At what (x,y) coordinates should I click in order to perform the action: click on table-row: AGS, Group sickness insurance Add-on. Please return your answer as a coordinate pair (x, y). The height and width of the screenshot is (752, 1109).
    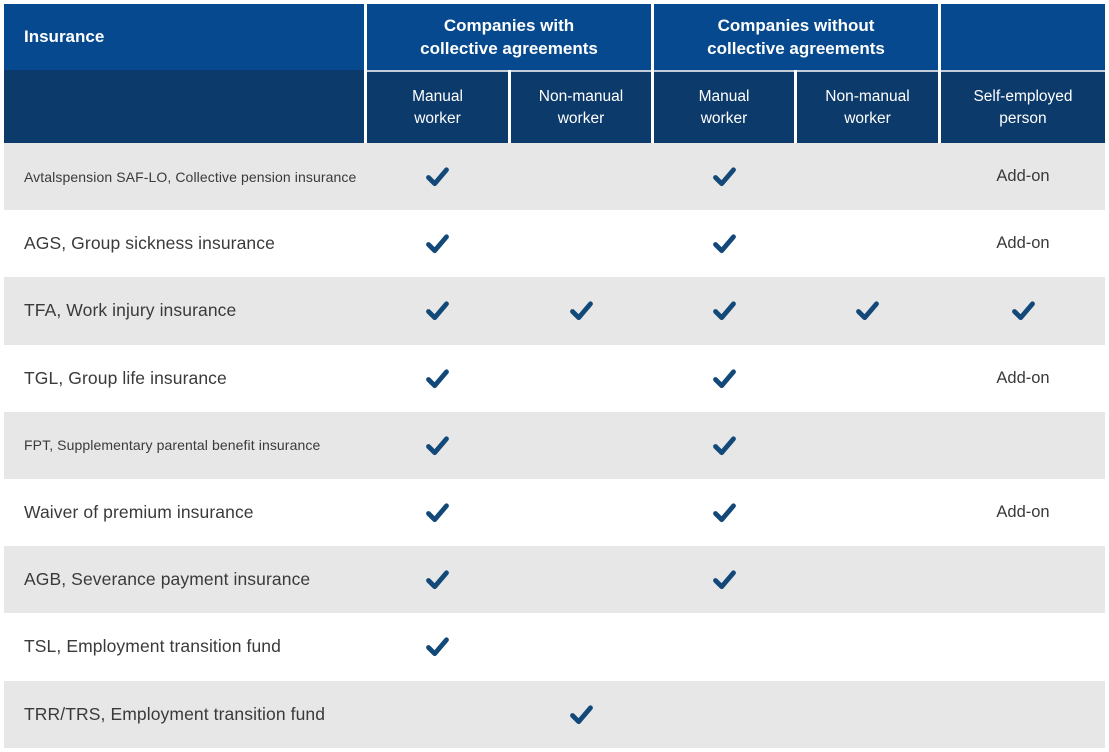
    Looking at the image, I should click on (554, 244).